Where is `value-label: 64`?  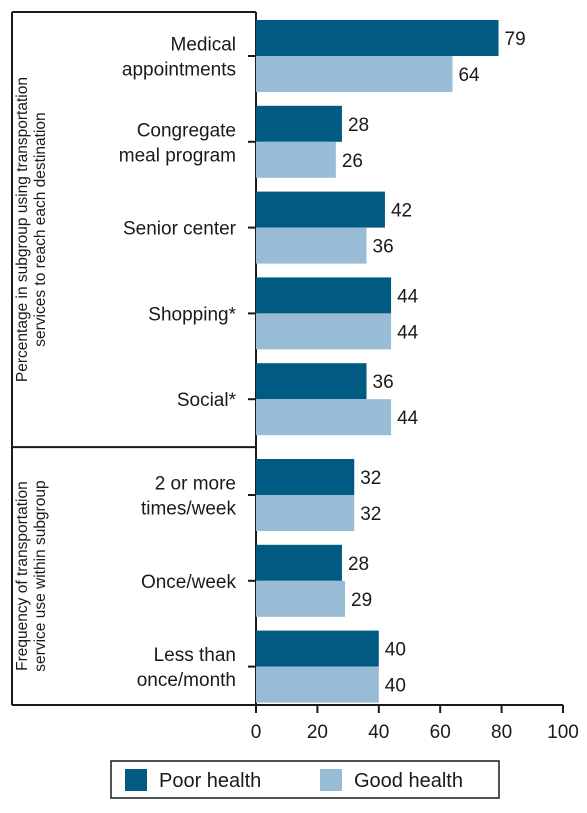 value-label: 64 is located at coordinates (469, 75).